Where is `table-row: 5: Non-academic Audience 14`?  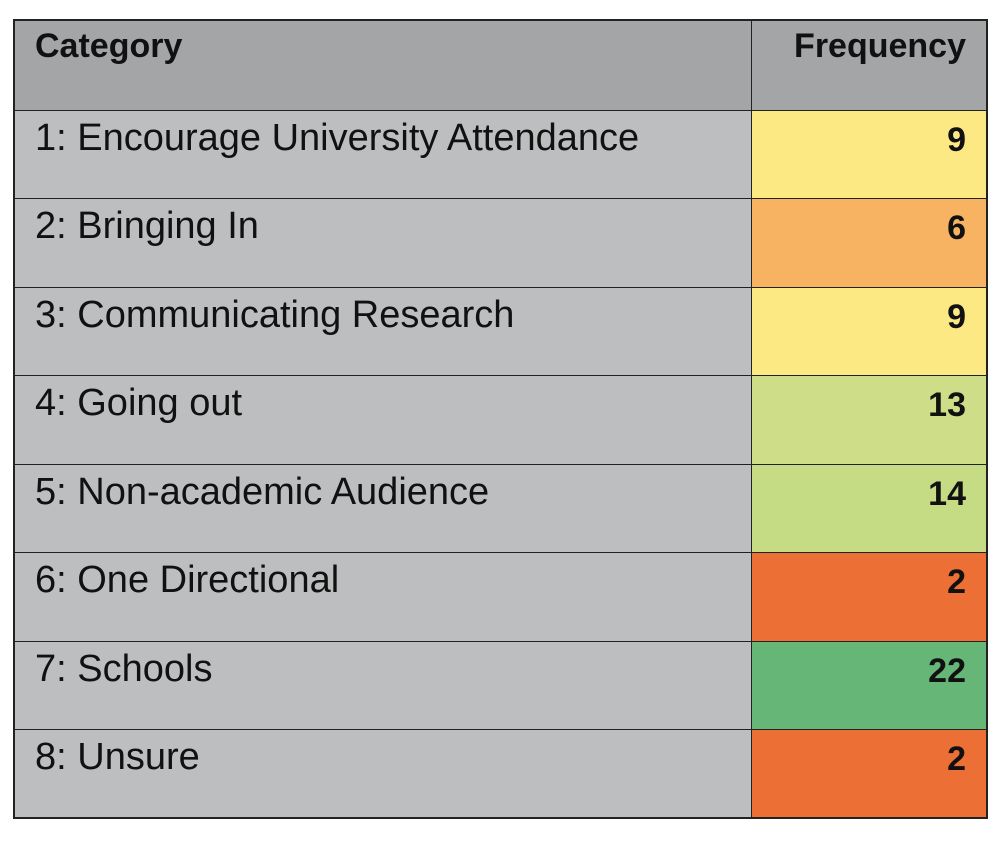
table-row: 5: Non-academic Audience 14 is located at coordinates (500, 508).